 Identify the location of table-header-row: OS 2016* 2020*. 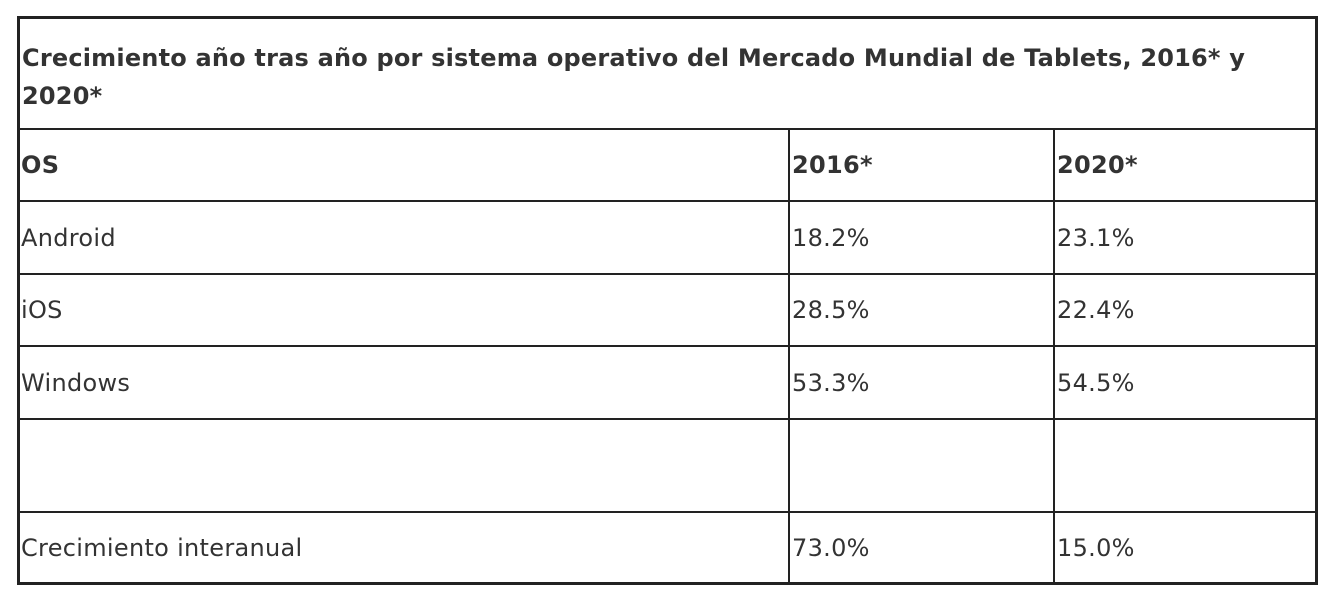
(667, 166).